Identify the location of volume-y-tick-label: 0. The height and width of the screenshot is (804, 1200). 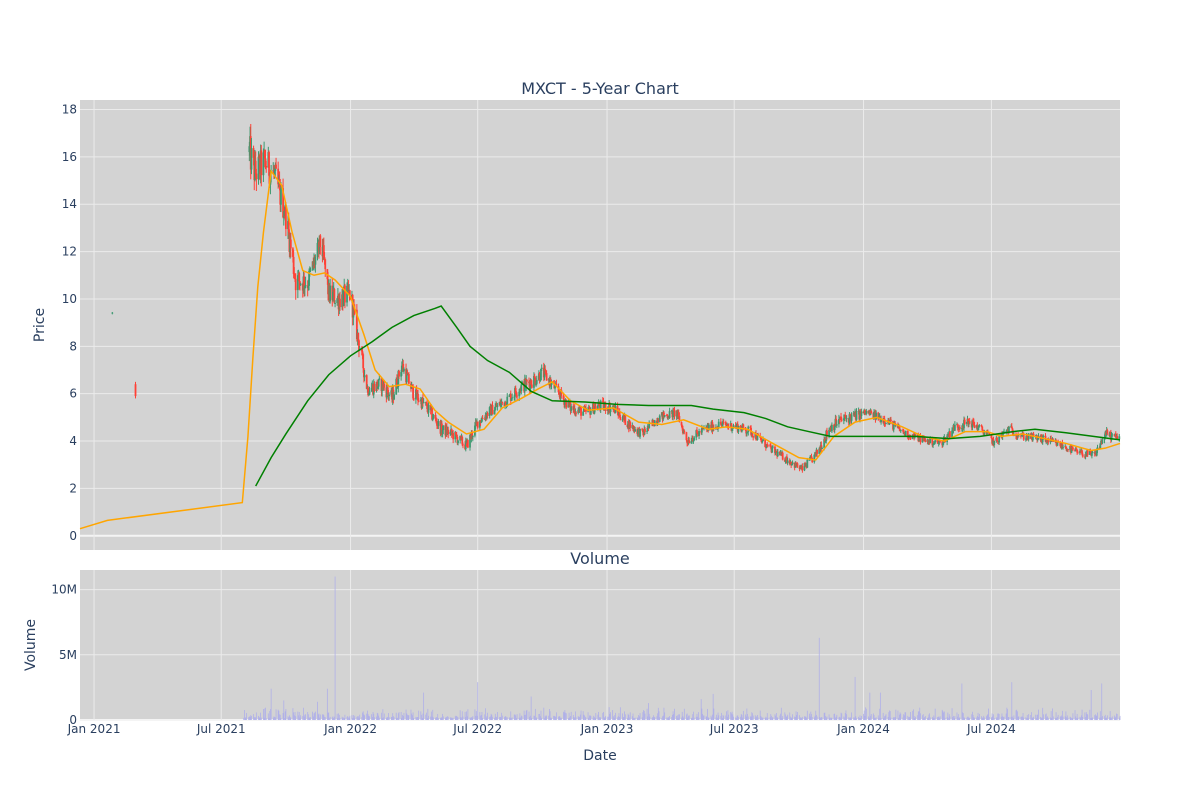
(73, 720).